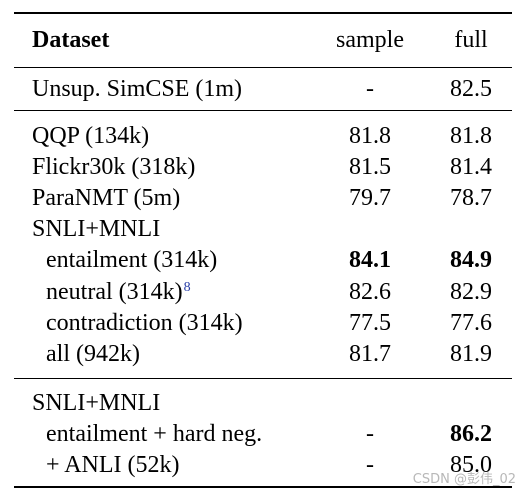 This screenshot has height=502, width=526. I want to click on table-header-row: Dataset sample full, so click(263, 40).